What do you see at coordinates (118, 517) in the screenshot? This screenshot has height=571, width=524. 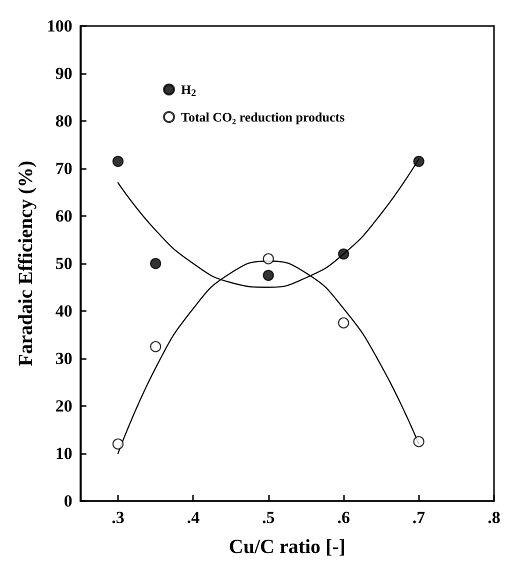 I see `x-tick-label: .3` at bounding box center [118, 517].